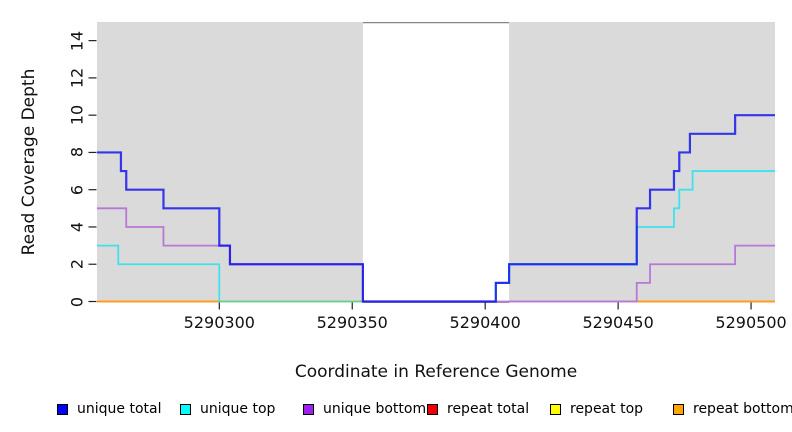 This screenshot has height=432, width=792. What do you see at coordinates (219, 322) in the screenshot?
I see `x-tick-label: 5290300` at bounding box center [219, 322].